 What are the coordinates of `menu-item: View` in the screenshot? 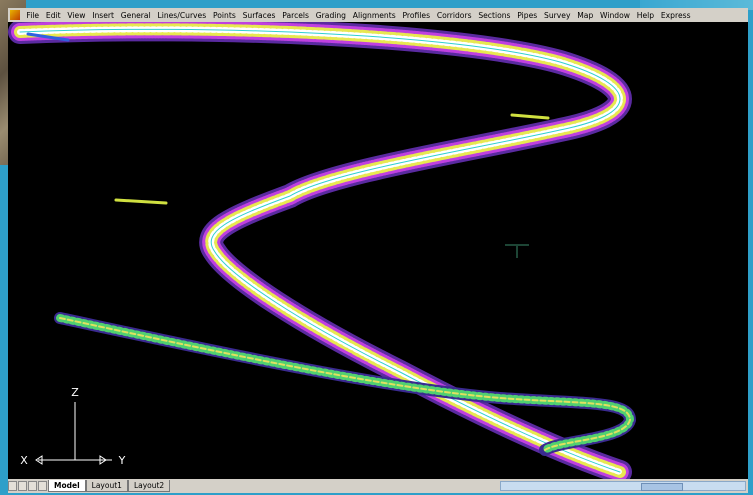 It's located at (76, 15).